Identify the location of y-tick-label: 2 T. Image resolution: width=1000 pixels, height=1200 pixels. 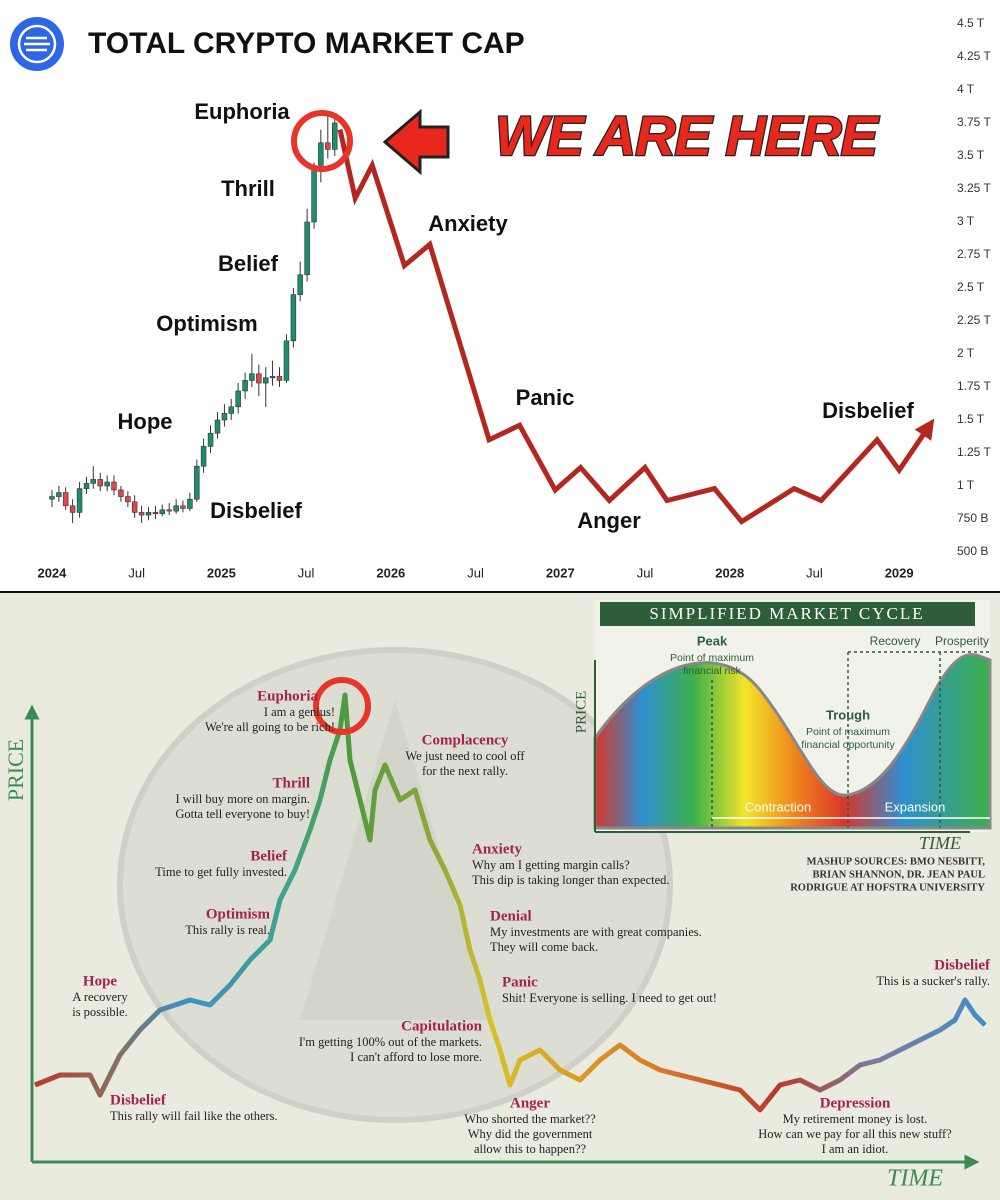
(966, 353).